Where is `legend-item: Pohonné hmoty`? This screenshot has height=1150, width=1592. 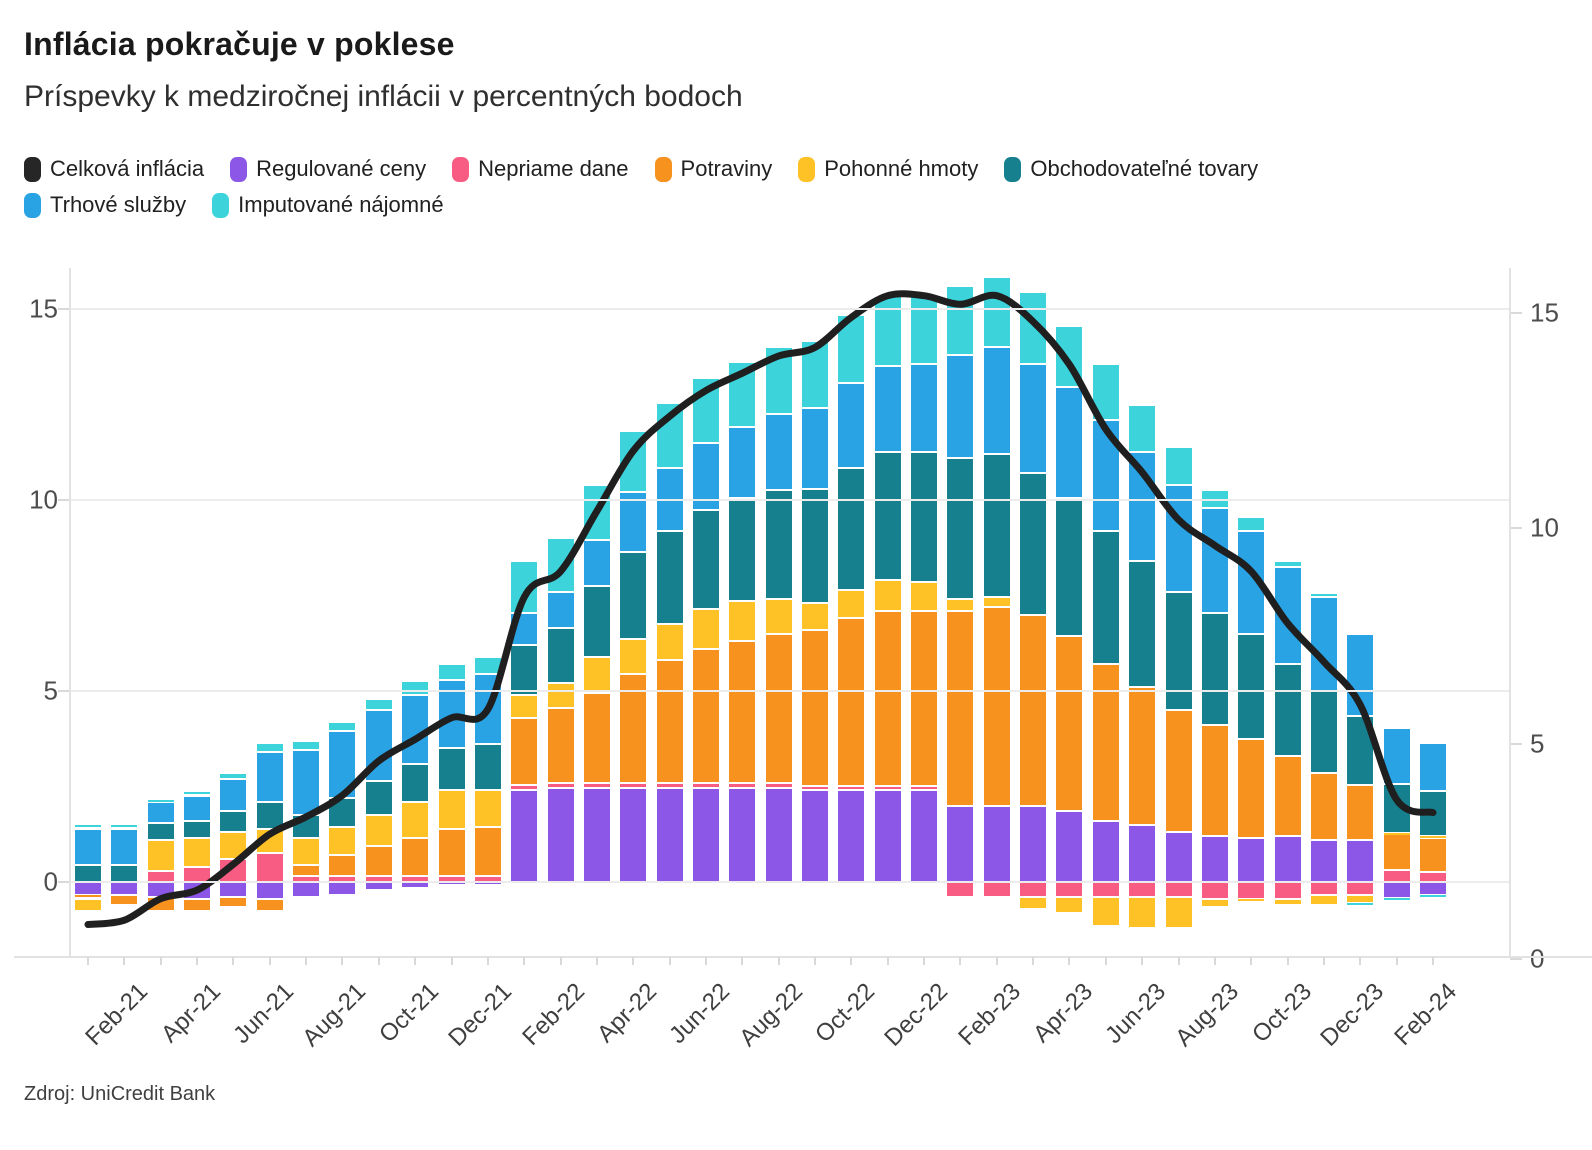
legend-item: Pohonné hmoty is located at coordinates (888, 169).